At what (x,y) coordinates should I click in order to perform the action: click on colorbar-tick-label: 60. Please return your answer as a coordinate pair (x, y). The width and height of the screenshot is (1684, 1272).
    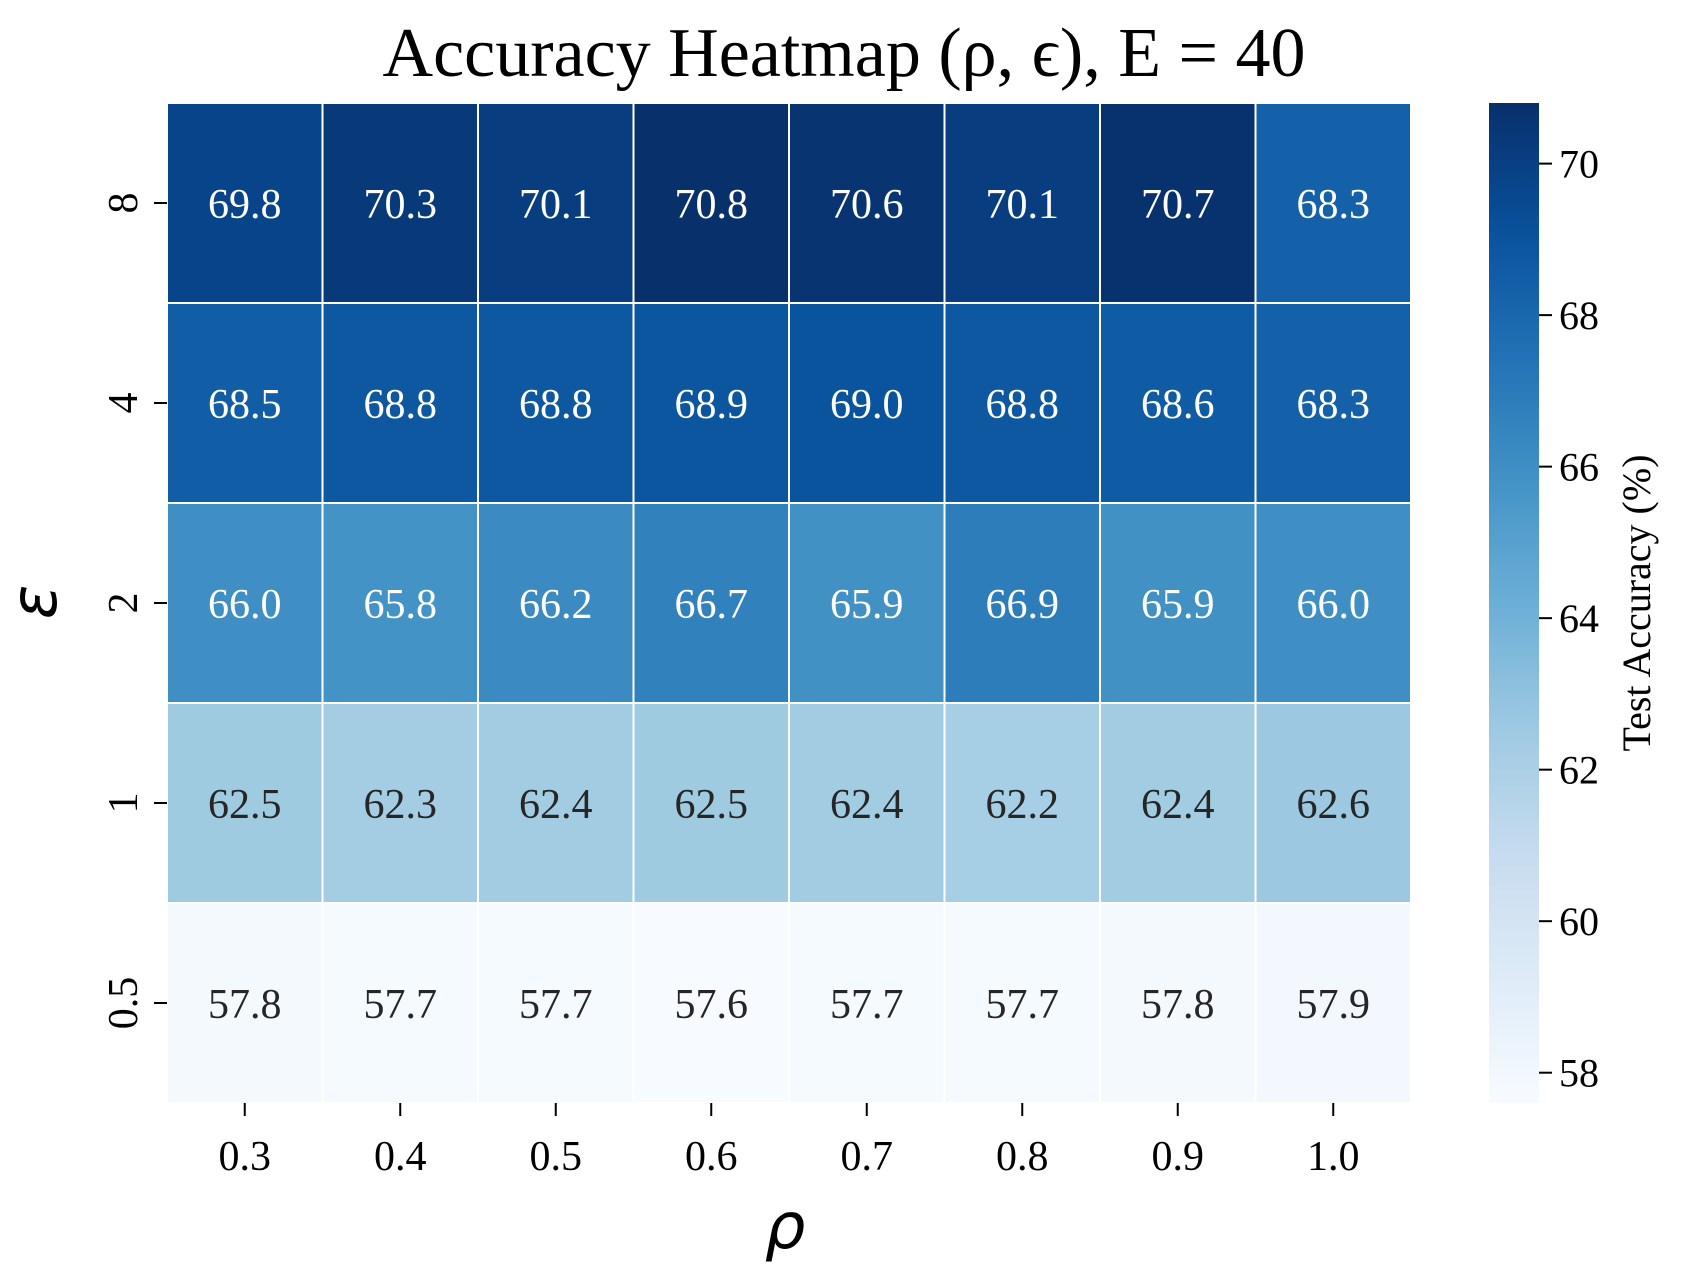
    Looking at the image, I should click on (1579, 921).